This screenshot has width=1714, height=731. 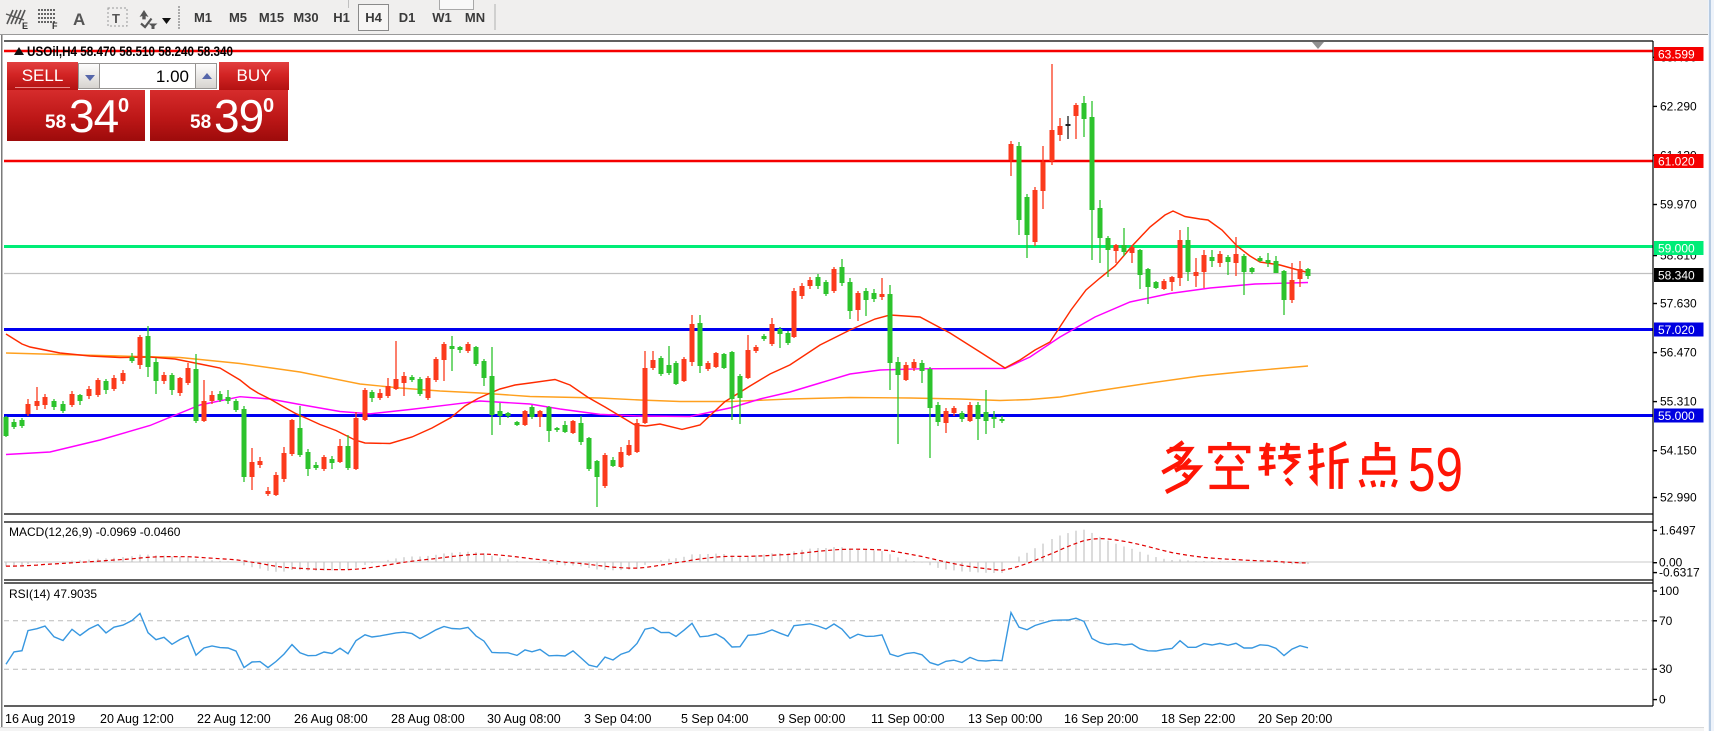 I want to click on svg-text: 59.970, so click(x=1678, y=205).